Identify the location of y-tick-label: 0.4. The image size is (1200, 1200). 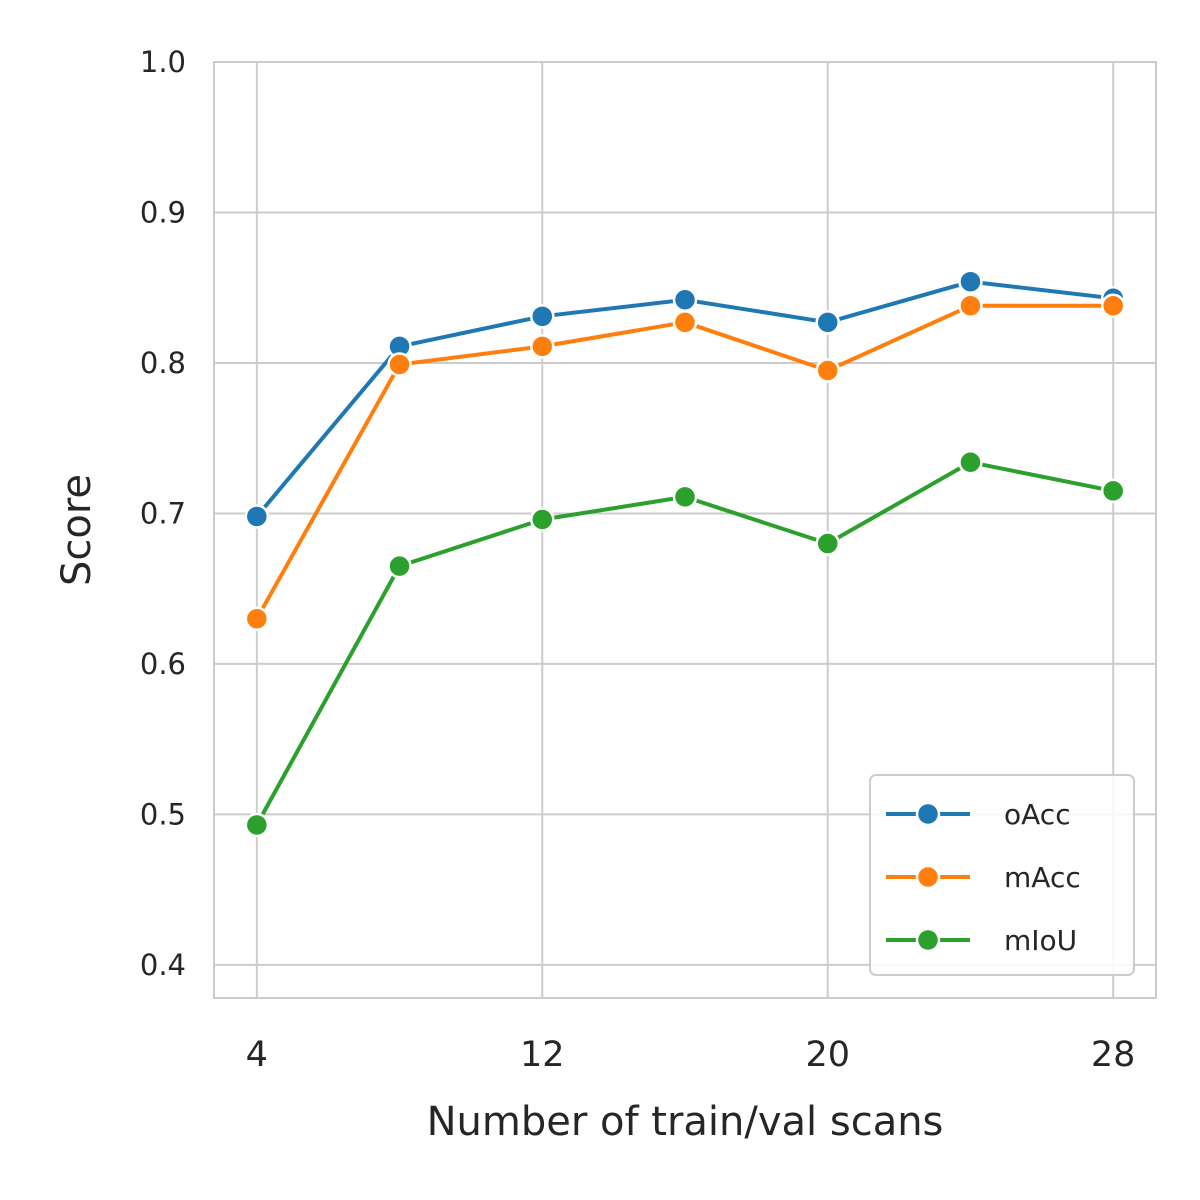
(163, 965).